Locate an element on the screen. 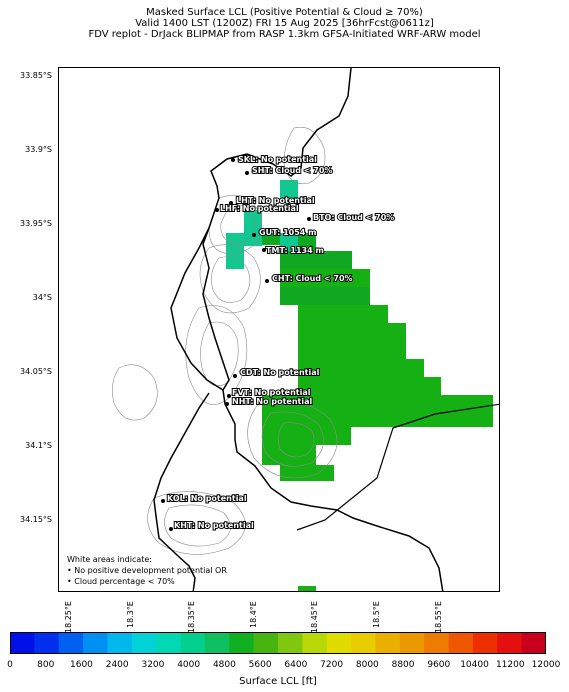 The width and height of the screenshot is (569, 692). site-markers is located at coordinates (236, 344).